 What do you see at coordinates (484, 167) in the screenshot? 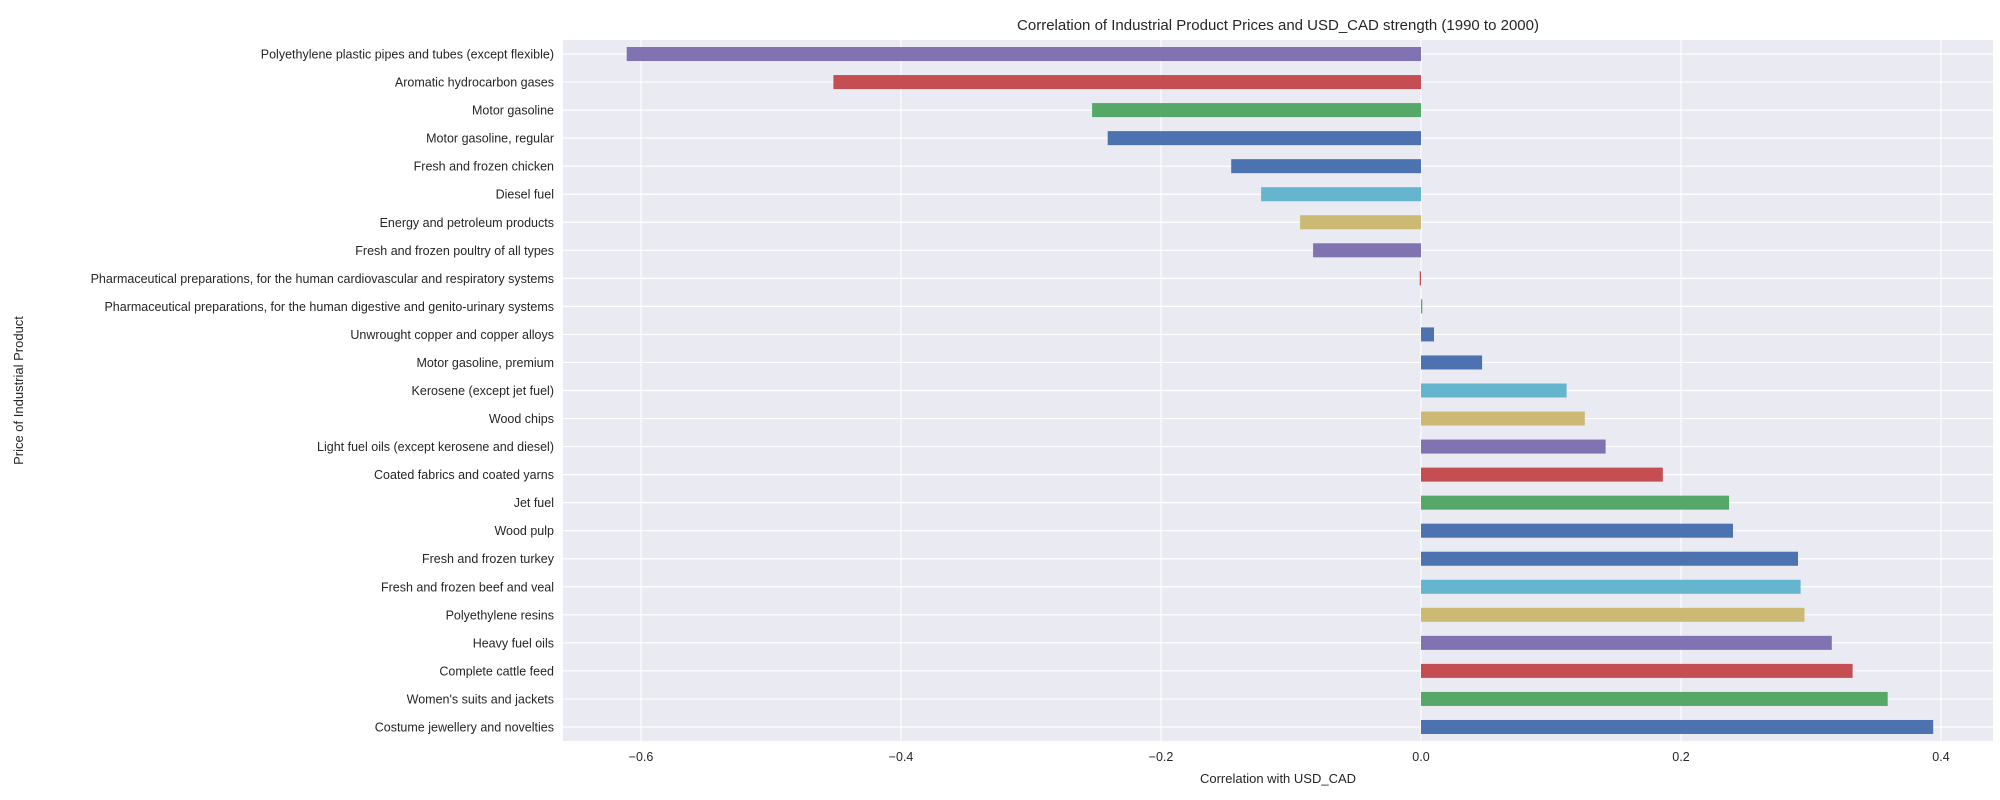
I see `y-tick-label: Fresh and frozen chicken` at bounding box center [484, 167].